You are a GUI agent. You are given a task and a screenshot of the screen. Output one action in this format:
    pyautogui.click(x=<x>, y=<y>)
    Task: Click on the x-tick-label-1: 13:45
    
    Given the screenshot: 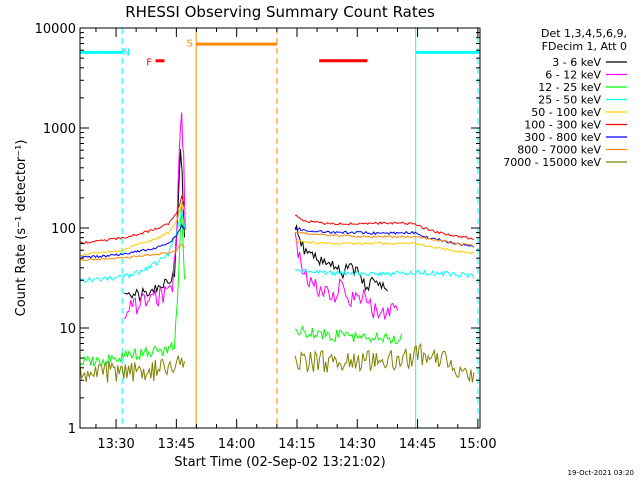 What is the action you would take?
    pyautogui.click(x=176, y=444)
    